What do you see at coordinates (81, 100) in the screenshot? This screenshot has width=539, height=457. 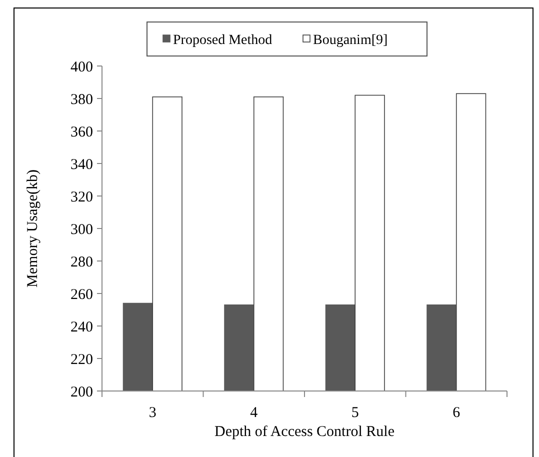 I see `y-tick-label: 380` at bounding box center [81, 100].